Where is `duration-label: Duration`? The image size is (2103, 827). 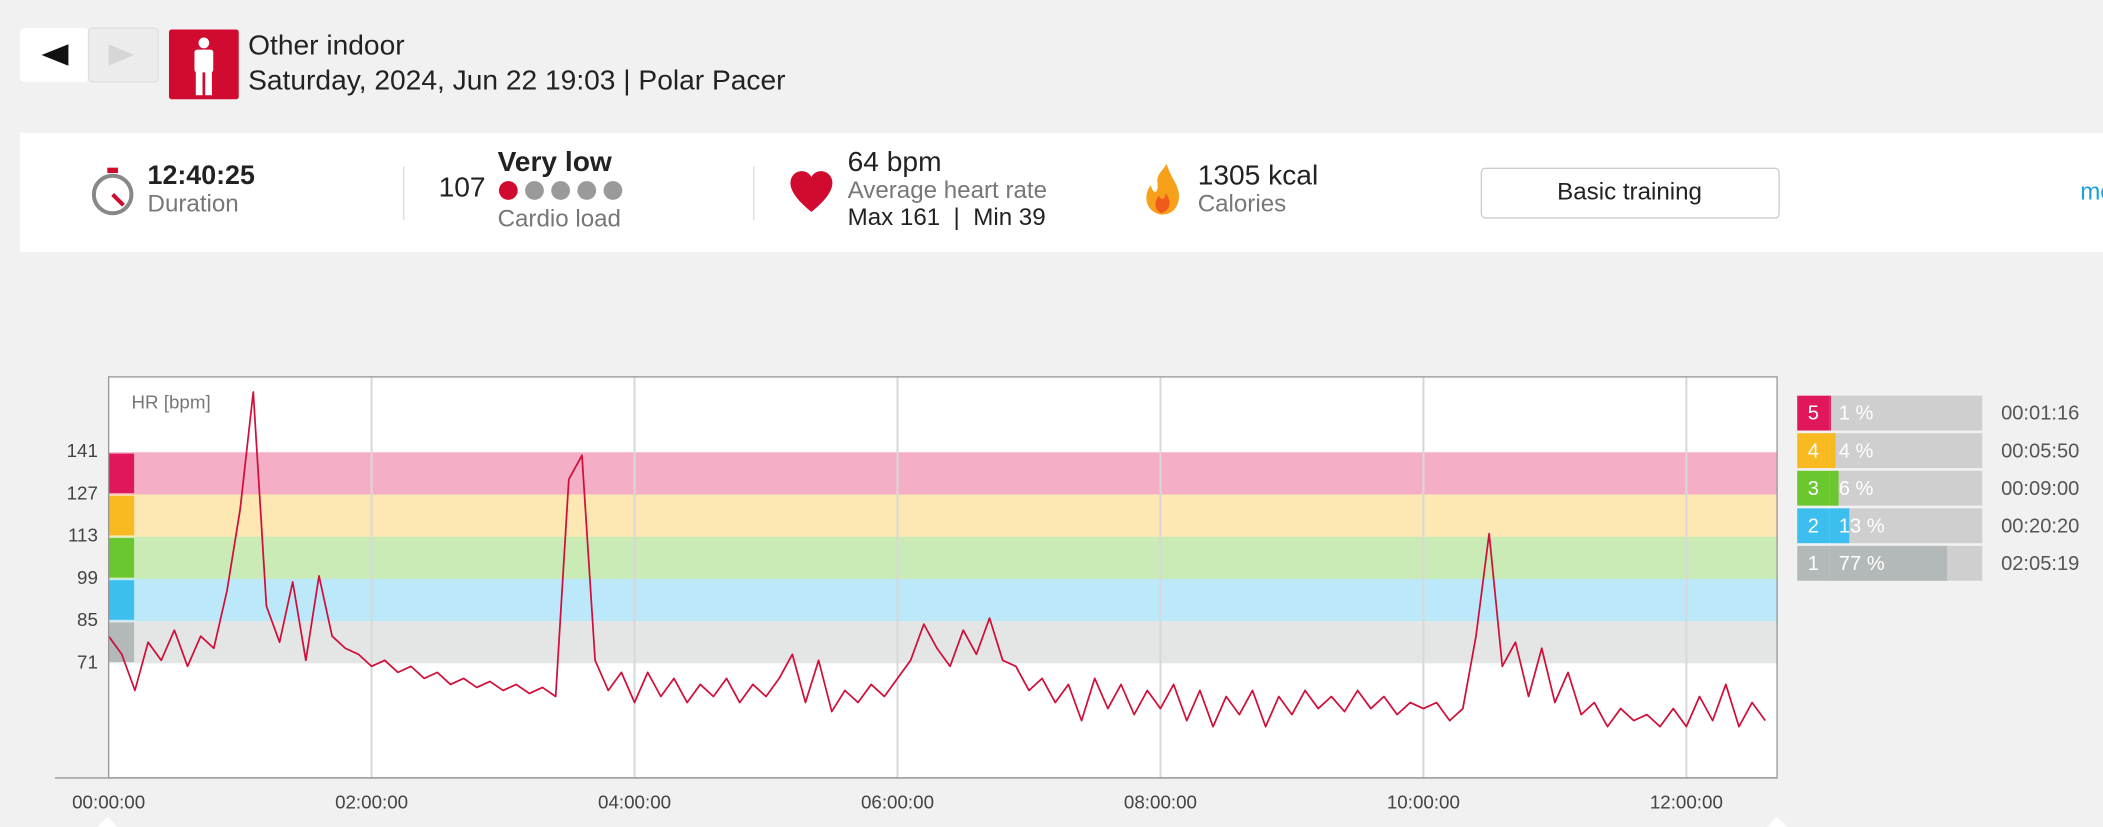 duration-label: Duration is located at coordinates (193, 204).